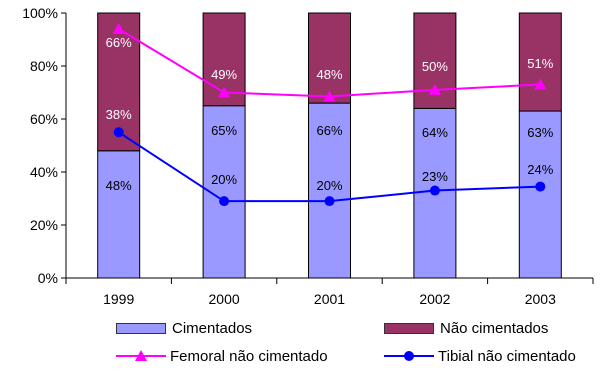  I want to click on label-cimentados: 63%, so click(540, 132).